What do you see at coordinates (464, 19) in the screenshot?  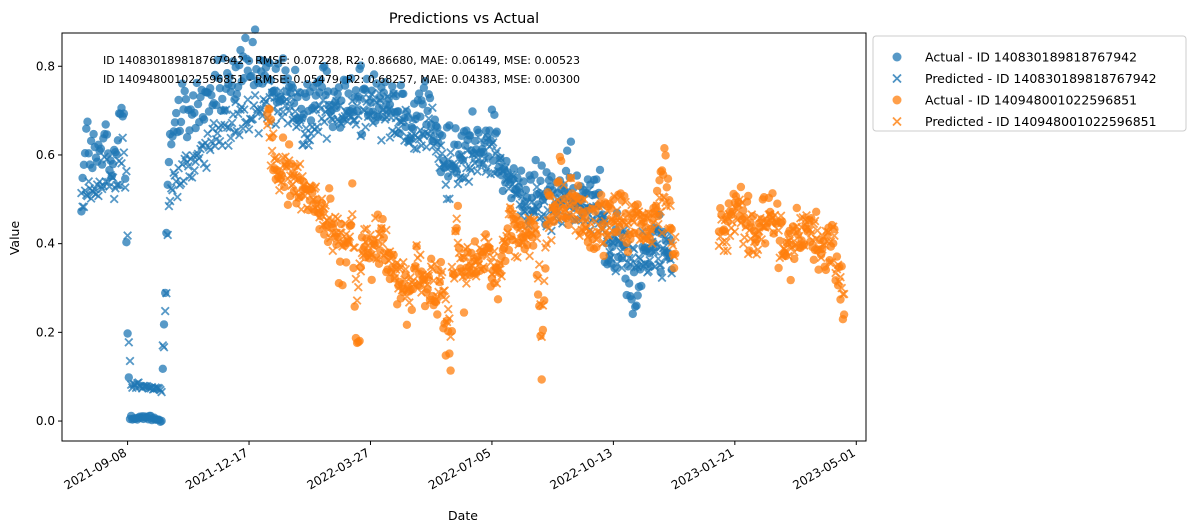 I see `chart-title: Predictions vs Actual` at bounding box center [464, 19].